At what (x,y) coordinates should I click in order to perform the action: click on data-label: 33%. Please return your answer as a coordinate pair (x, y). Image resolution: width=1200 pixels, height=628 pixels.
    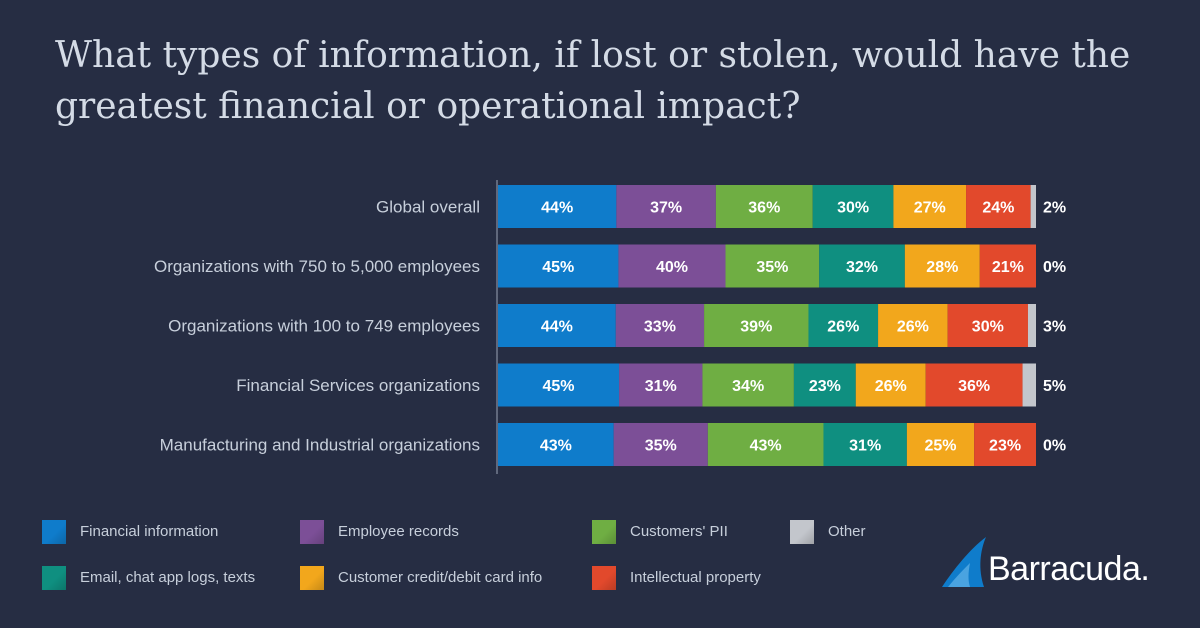
    Looking at the image, I should click on (660, 327).